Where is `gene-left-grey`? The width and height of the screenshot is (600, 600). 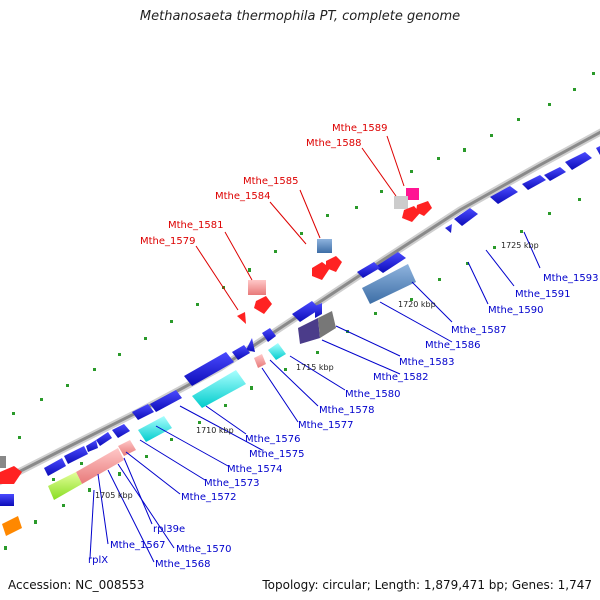 gene-left-grey is located at coordinates (3, 462).